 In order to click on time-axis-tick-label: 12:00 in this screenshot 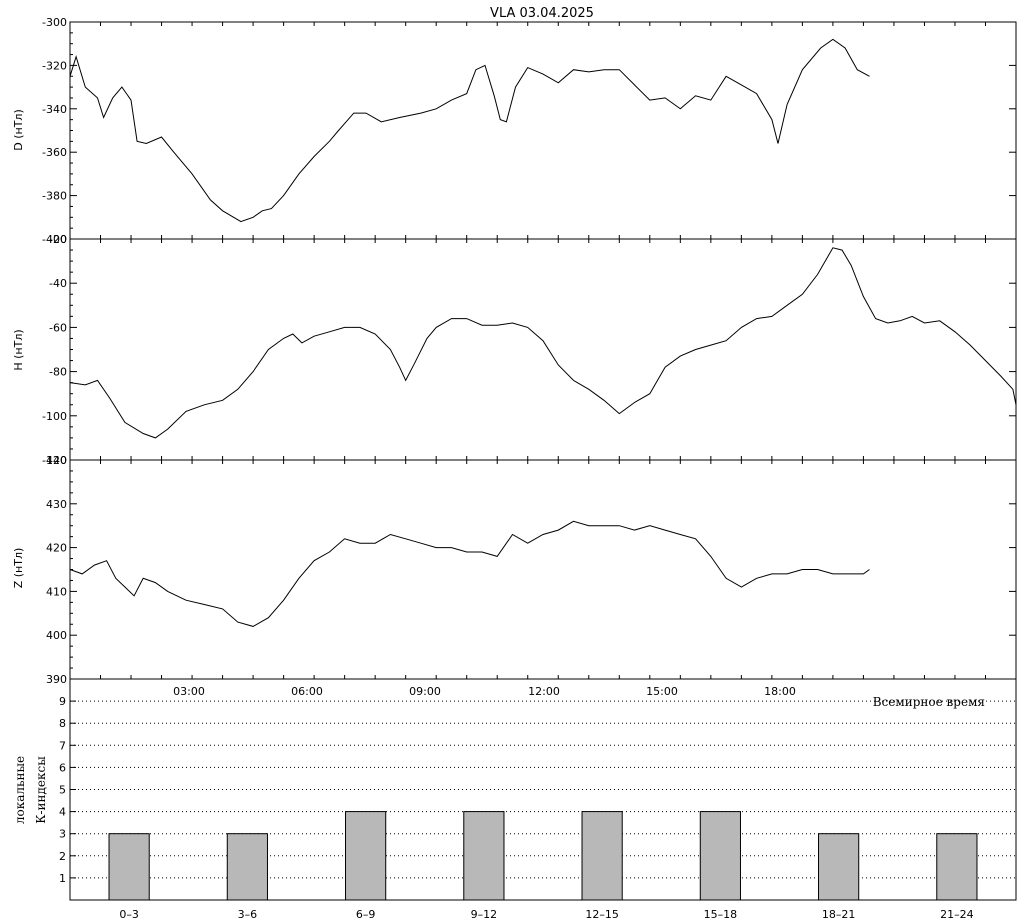, I will do `click(544, 691)`.